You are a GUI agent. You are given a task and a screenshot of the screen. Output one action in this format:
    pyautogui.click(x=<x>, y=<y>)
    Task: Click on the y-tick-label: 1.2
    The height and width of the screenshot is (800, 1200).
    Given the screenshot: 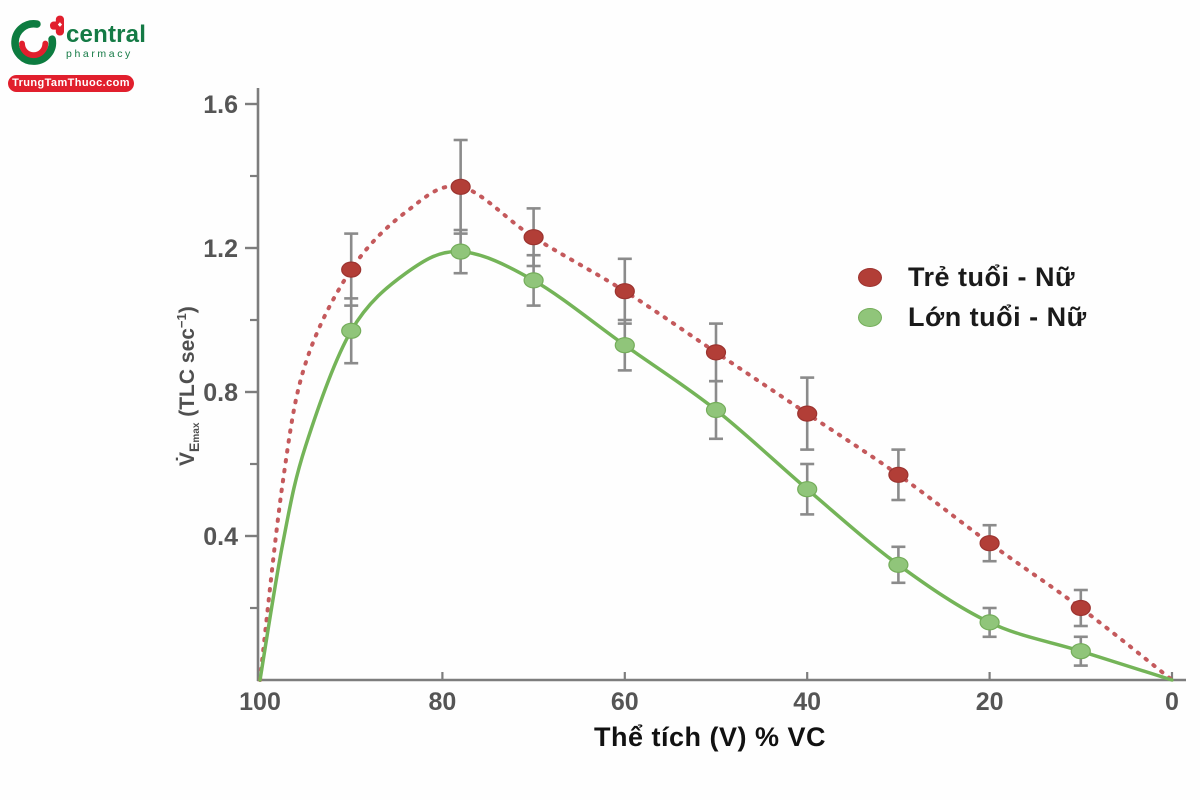 What is the action you would take?
    pyautogui.click(x=220, y=249)
    